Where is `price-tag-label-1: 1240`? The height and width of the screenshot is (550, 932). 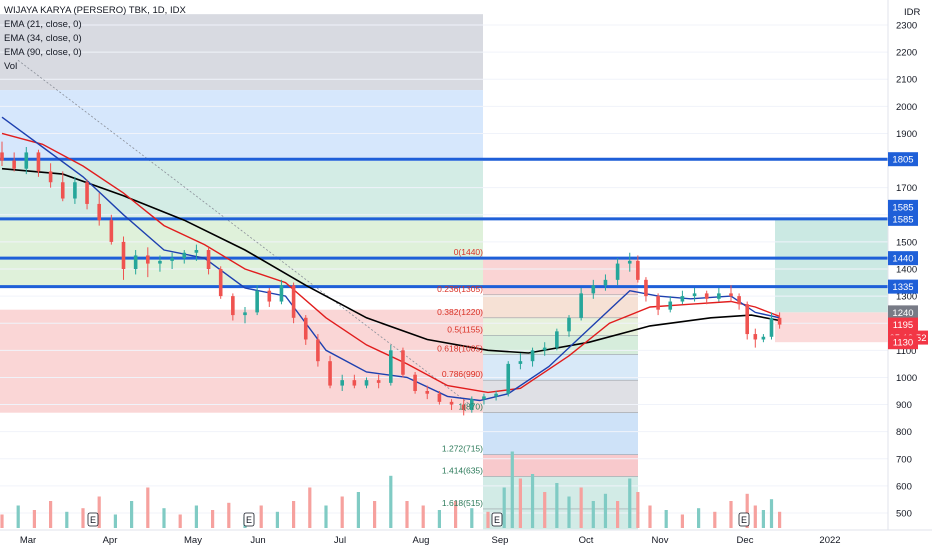 price-tag-label-1: 1240 is located at coordinates (902, 313).